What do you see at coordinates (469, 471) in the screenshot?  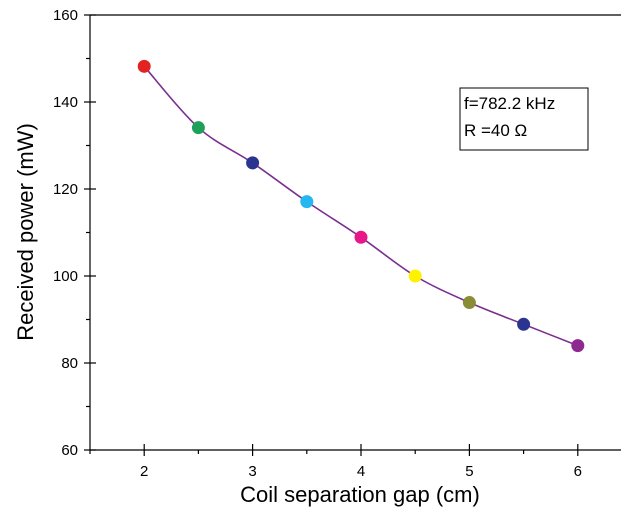 I see `x-tick-label: 5` at bounding box center [469, 471].